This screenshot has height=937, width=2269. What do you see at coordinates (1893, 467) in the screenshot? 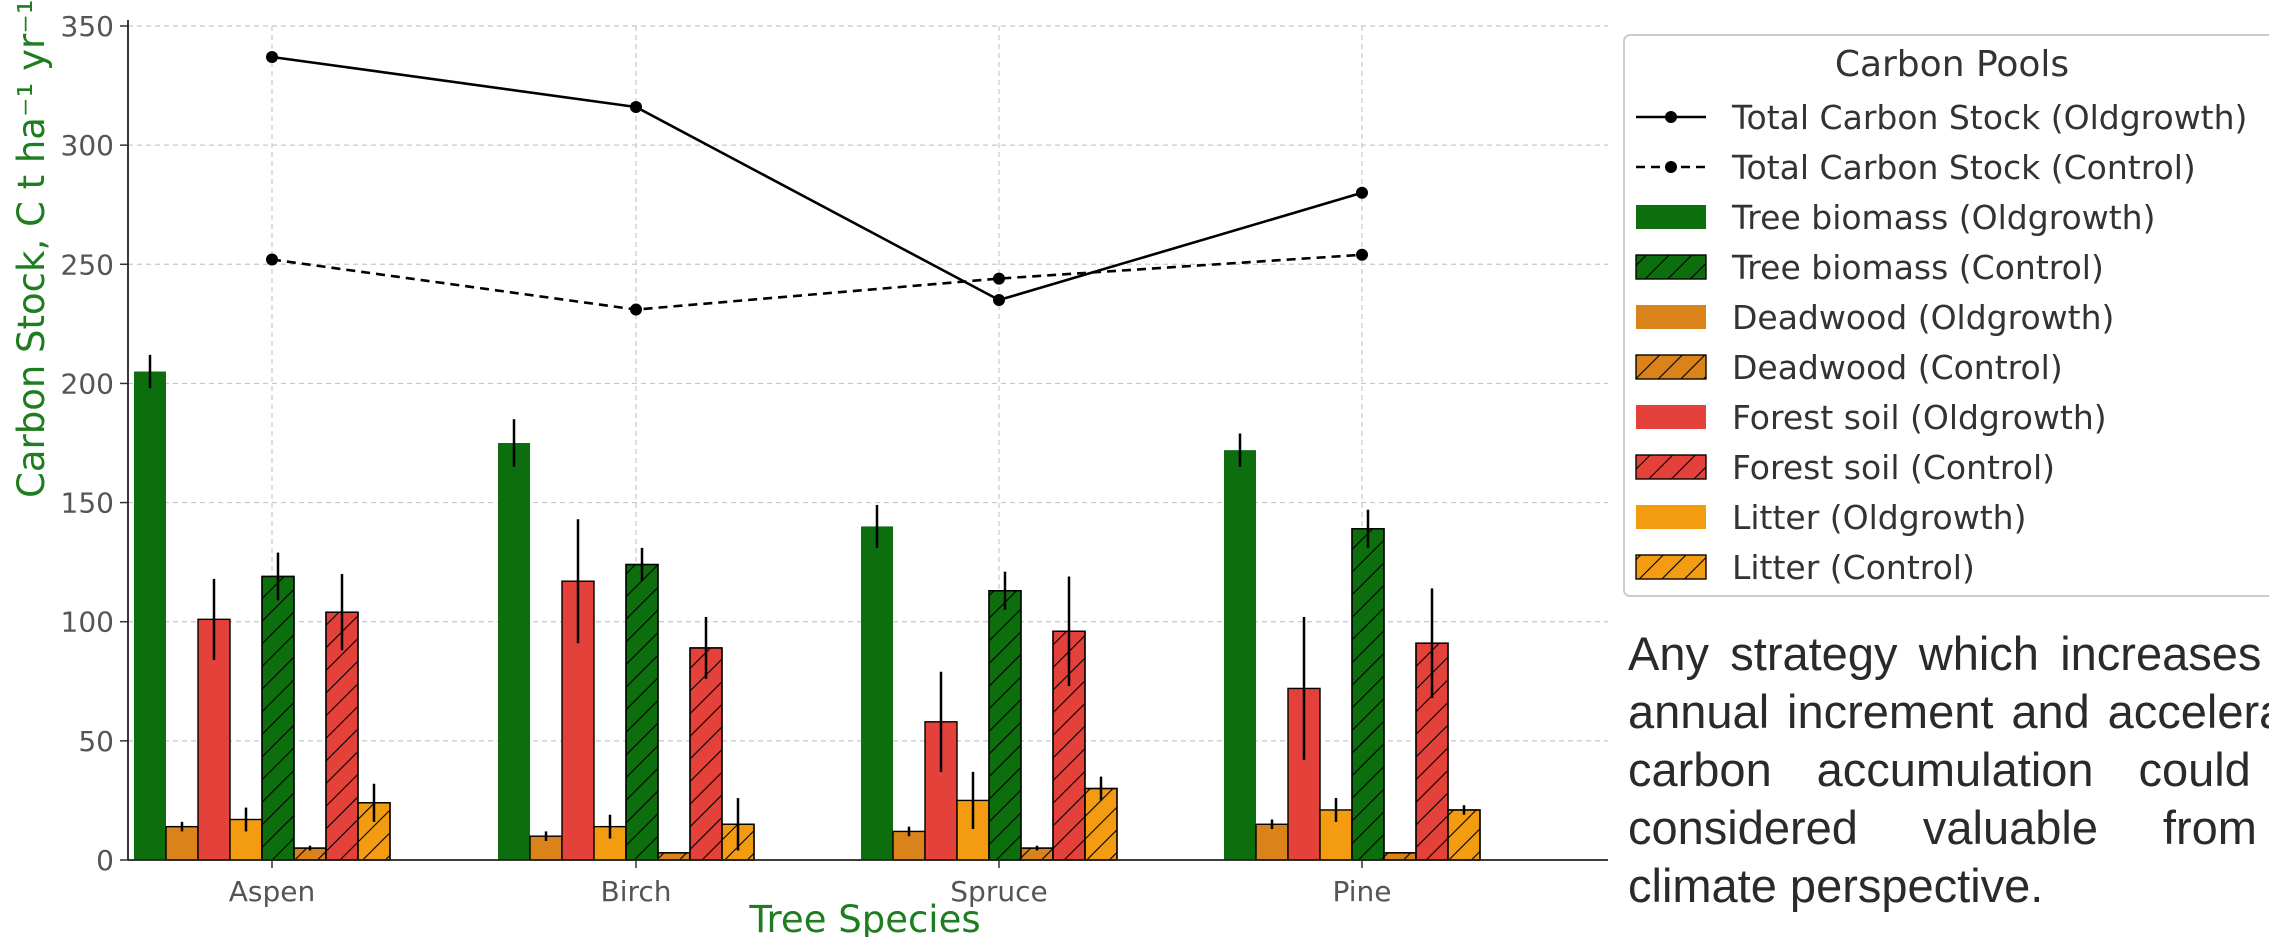
I see `legend-label: Forest soil (Control)` at bounding box center [1893, 467].